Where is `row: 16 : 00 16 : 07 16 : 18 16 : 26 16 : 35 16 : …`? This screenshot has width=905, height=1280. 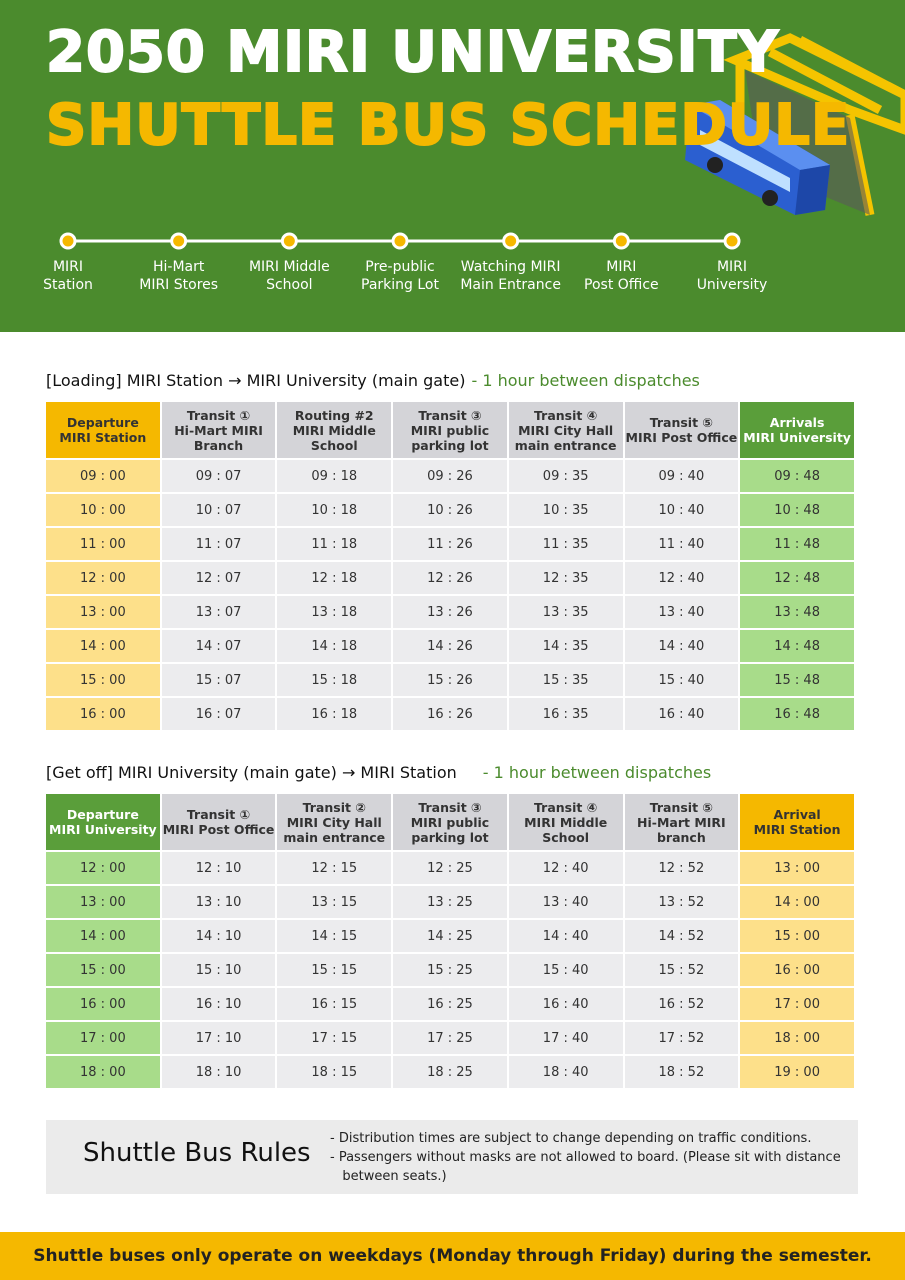
row: 16 : 00 16 : 07 16 : 18 16 : 26 16 : 35 16 : … is located at coordinates (450, 714).